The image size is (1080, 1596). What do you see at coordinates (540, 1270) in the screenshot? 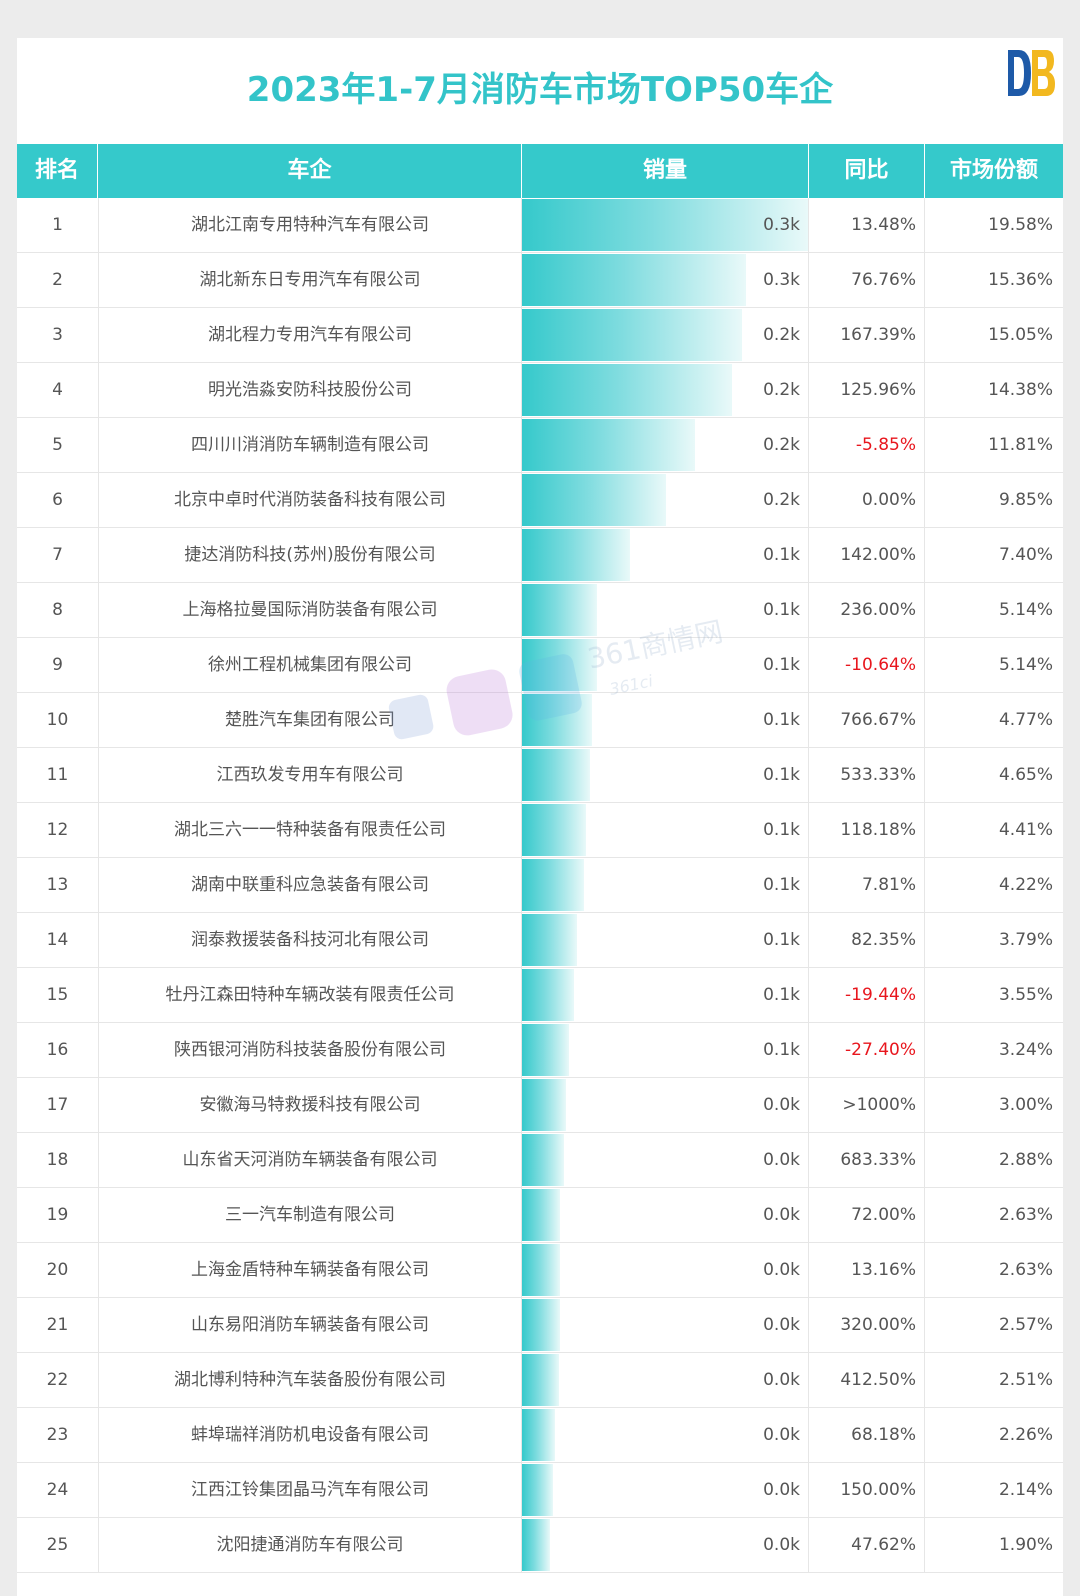
I see `table-row: 20 上海金盾特种车辆装备有限公司 0.0k 13.16% 2.63%` at bounding box center [540, 1270].